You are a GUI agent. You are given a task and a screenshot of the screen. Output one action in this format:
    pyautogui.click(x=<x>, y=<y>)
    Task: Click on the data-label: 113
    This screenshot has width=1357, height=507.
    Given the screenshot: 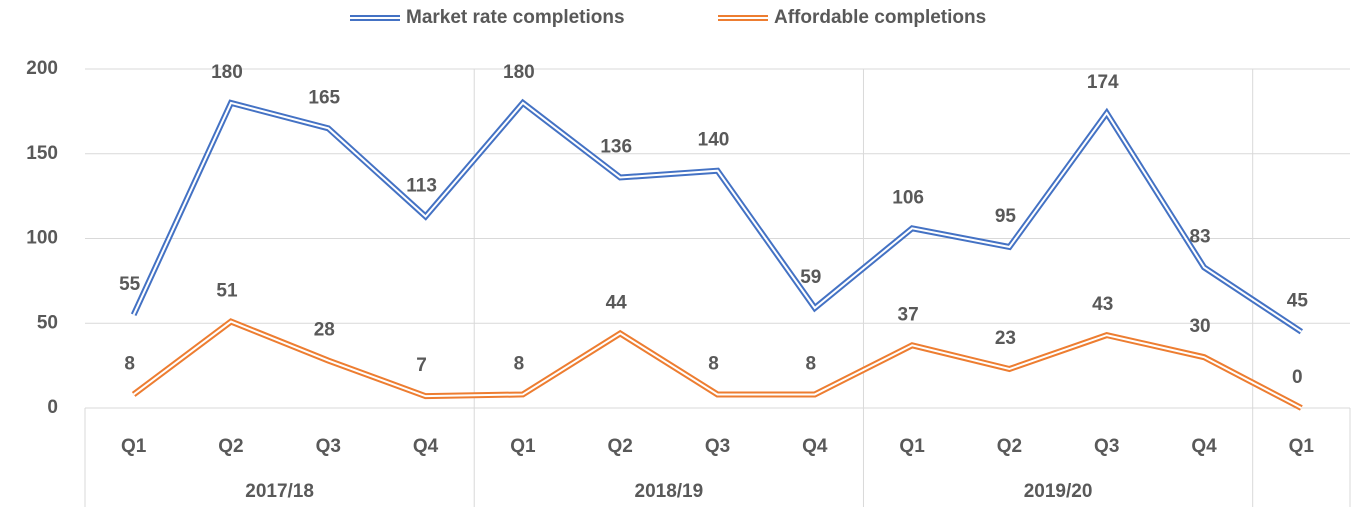 What is the action you would take?
    pyautogui.click(x=421, y=185)
    